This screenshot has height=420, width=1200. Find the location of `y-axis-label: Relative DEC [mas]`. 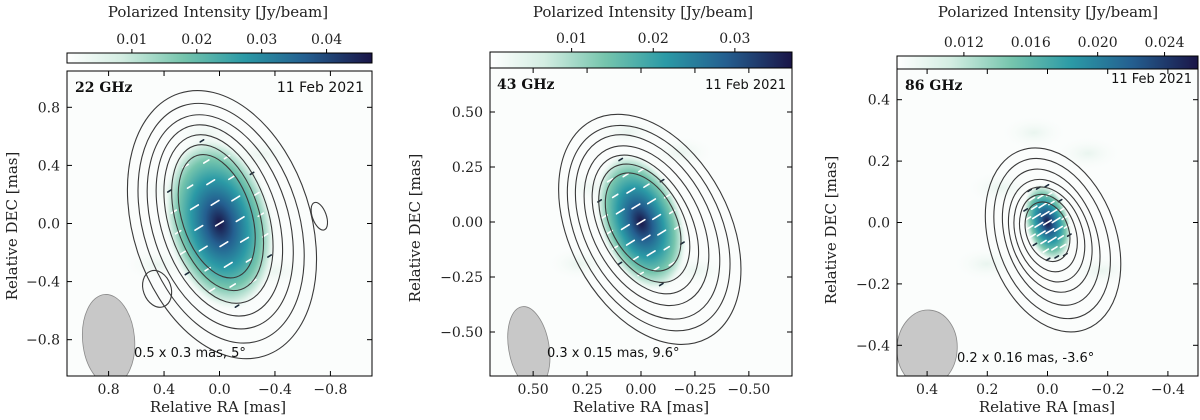

y-axis-label: Relative DEC [mas] is located at coordinates (12, 226).